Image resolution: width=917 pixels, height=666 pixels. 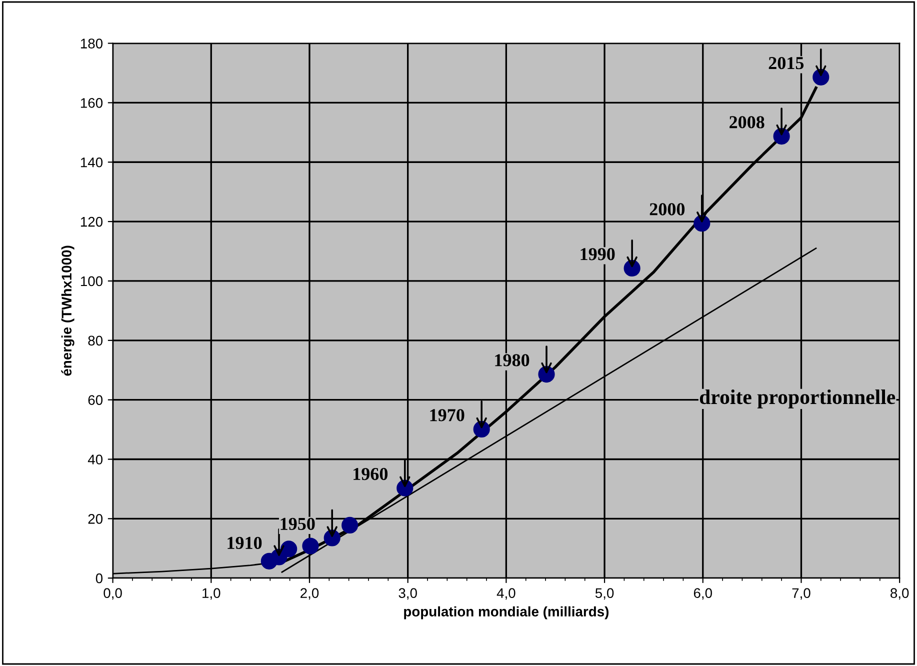 I want to click on annotation: 2015, so click(x=786, y=63).